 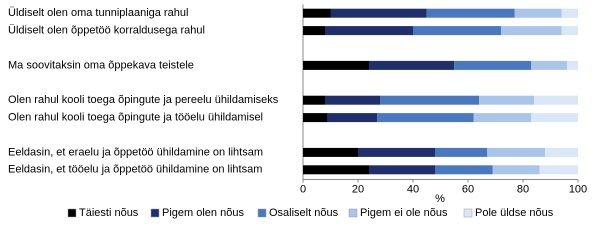 I want to click on legend-label: Osaliselt nõus, so click(x=304, y=213).